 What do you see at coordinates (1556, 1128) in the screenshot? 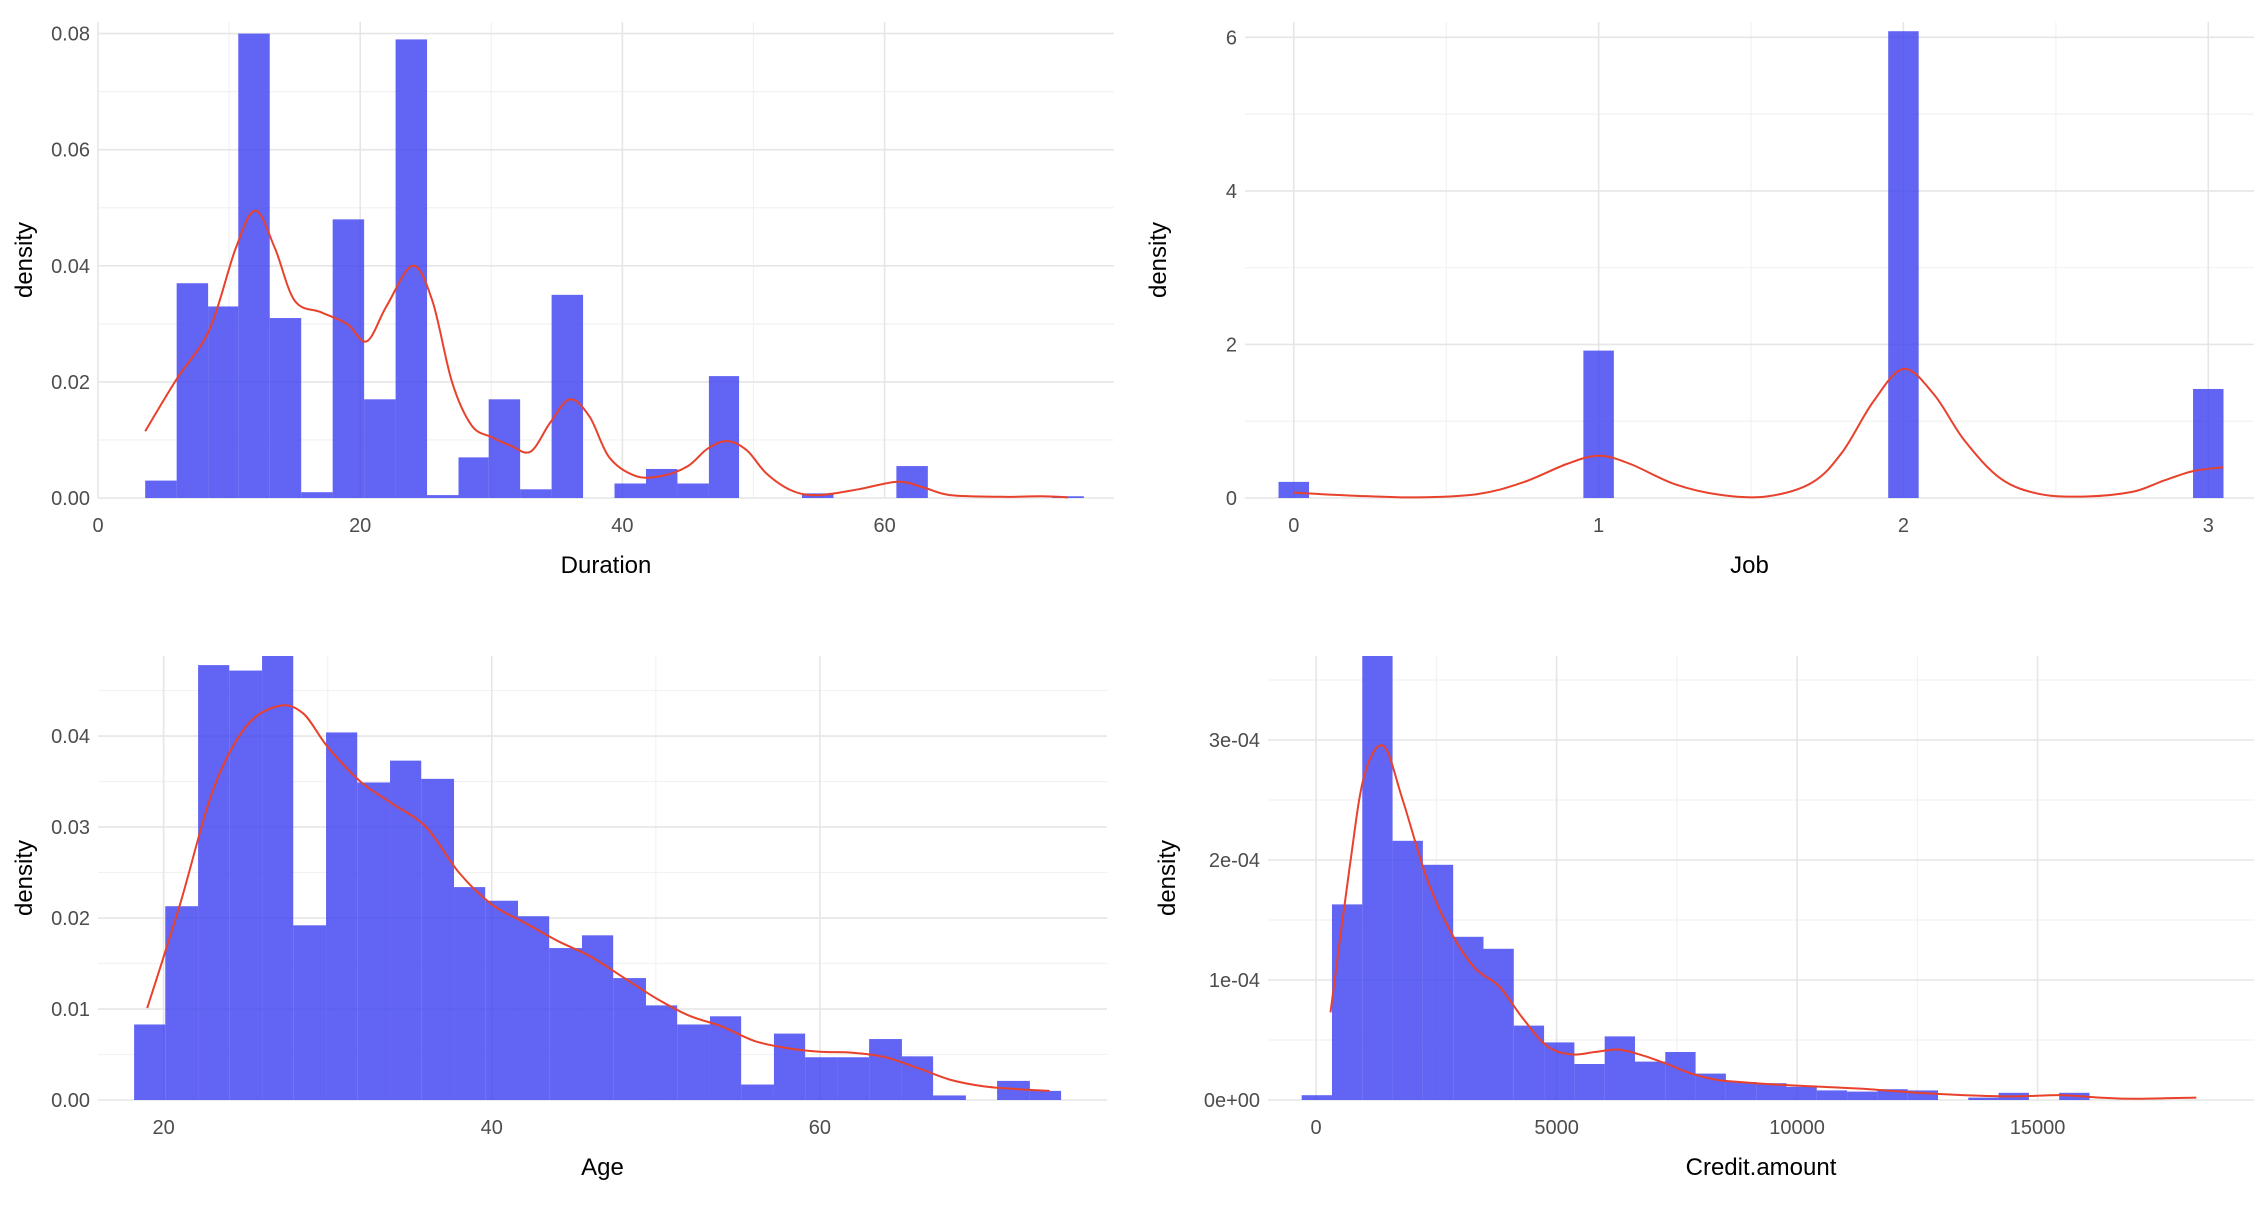
I see `x-tick-label: 5000` at bounding box center [1556, 1128].